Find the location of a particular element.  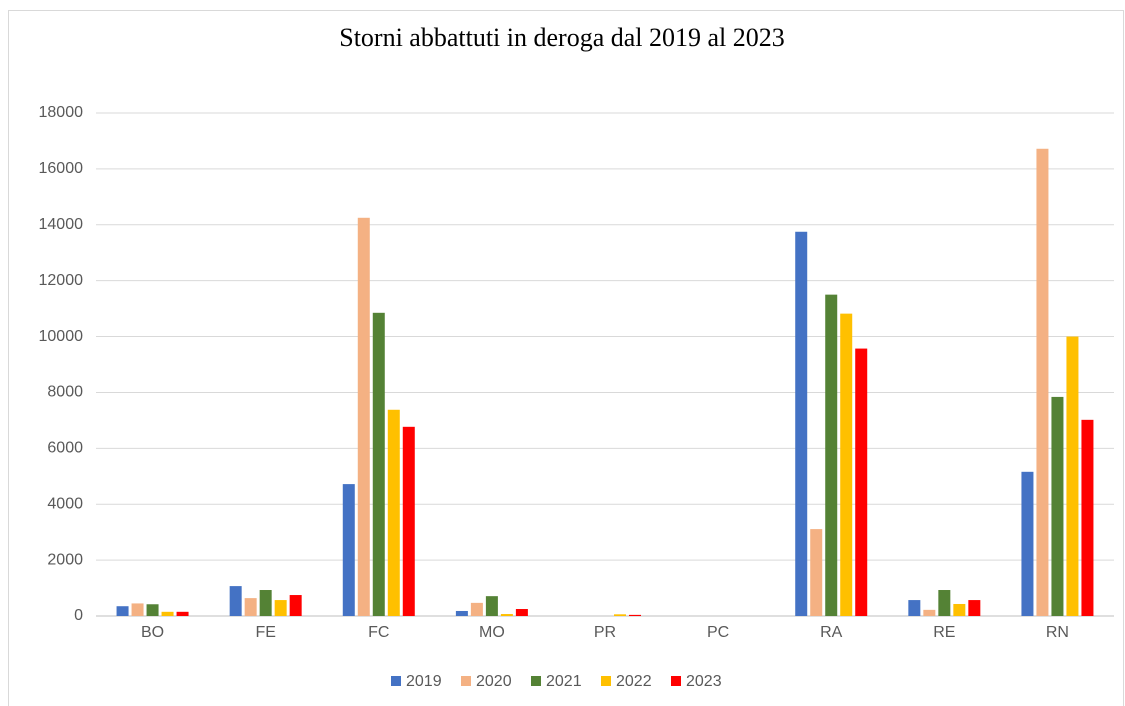

legend-label: 2021 is located at coordinates (564, 681).